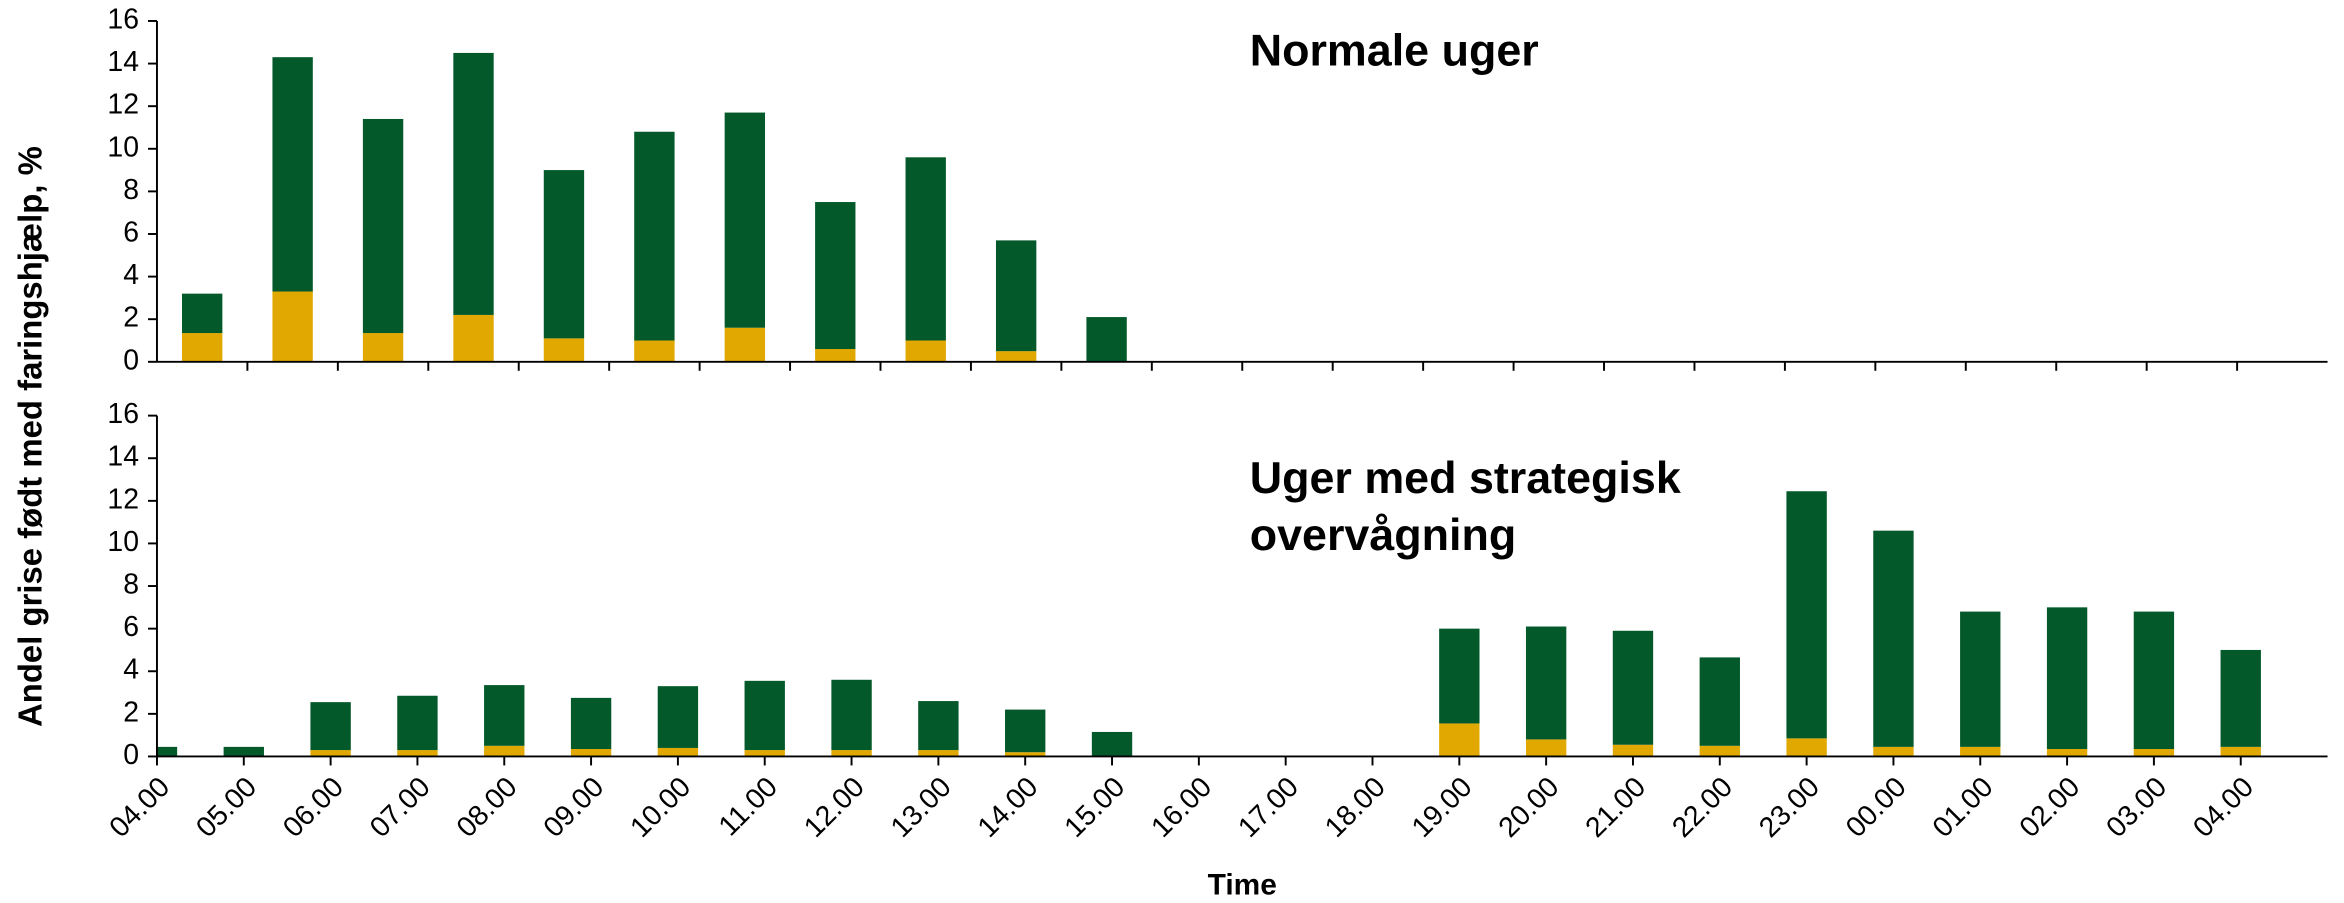 The height and width of the screenshot is (903, 2344). I want to click on x-tick-label: 12.00, so click(834, 807).